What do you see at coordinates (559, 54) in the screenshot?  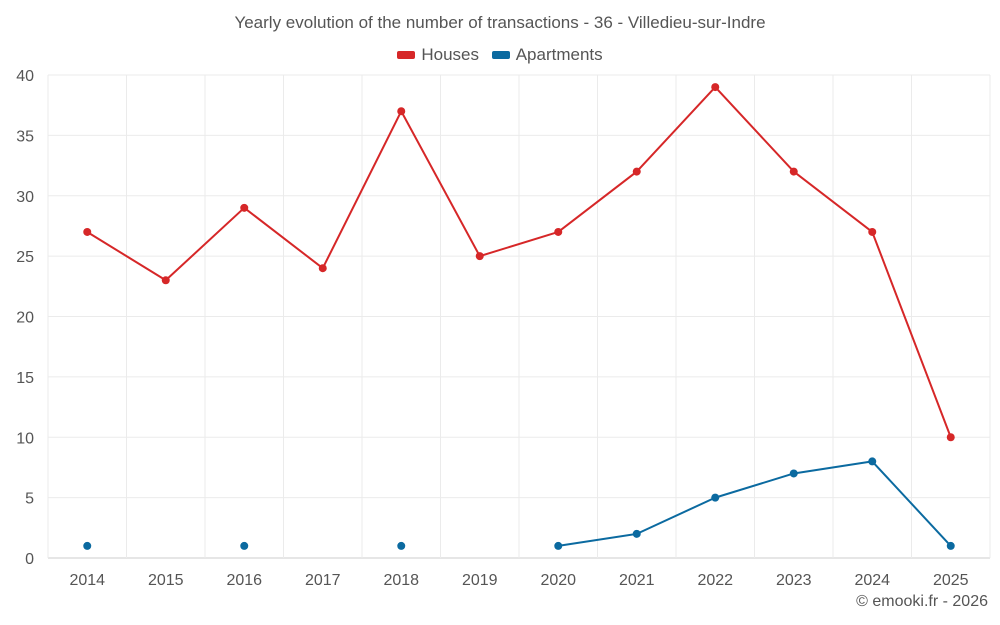 I see `legend-label-apartments: Apartments` at bounding box center [559, 54].